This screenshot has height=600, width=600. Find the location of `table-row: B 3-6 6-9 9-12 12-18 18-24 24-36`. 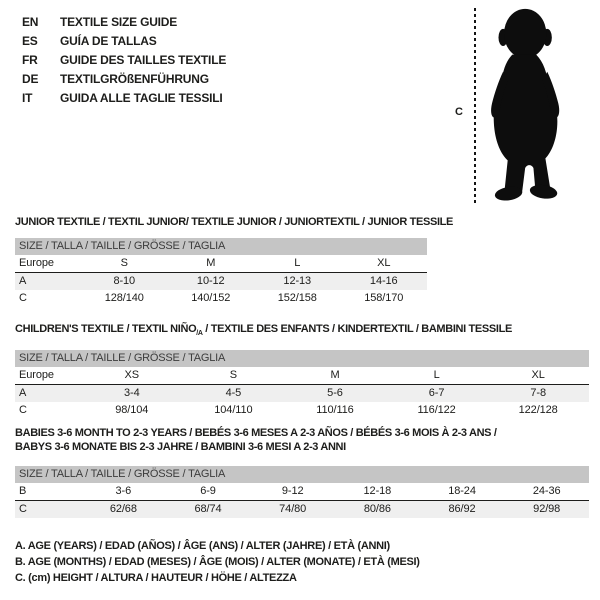

table-row: B 3-6 6-9 9-12 12-18 18-24 24-36 is located at coordinates (302, 492).